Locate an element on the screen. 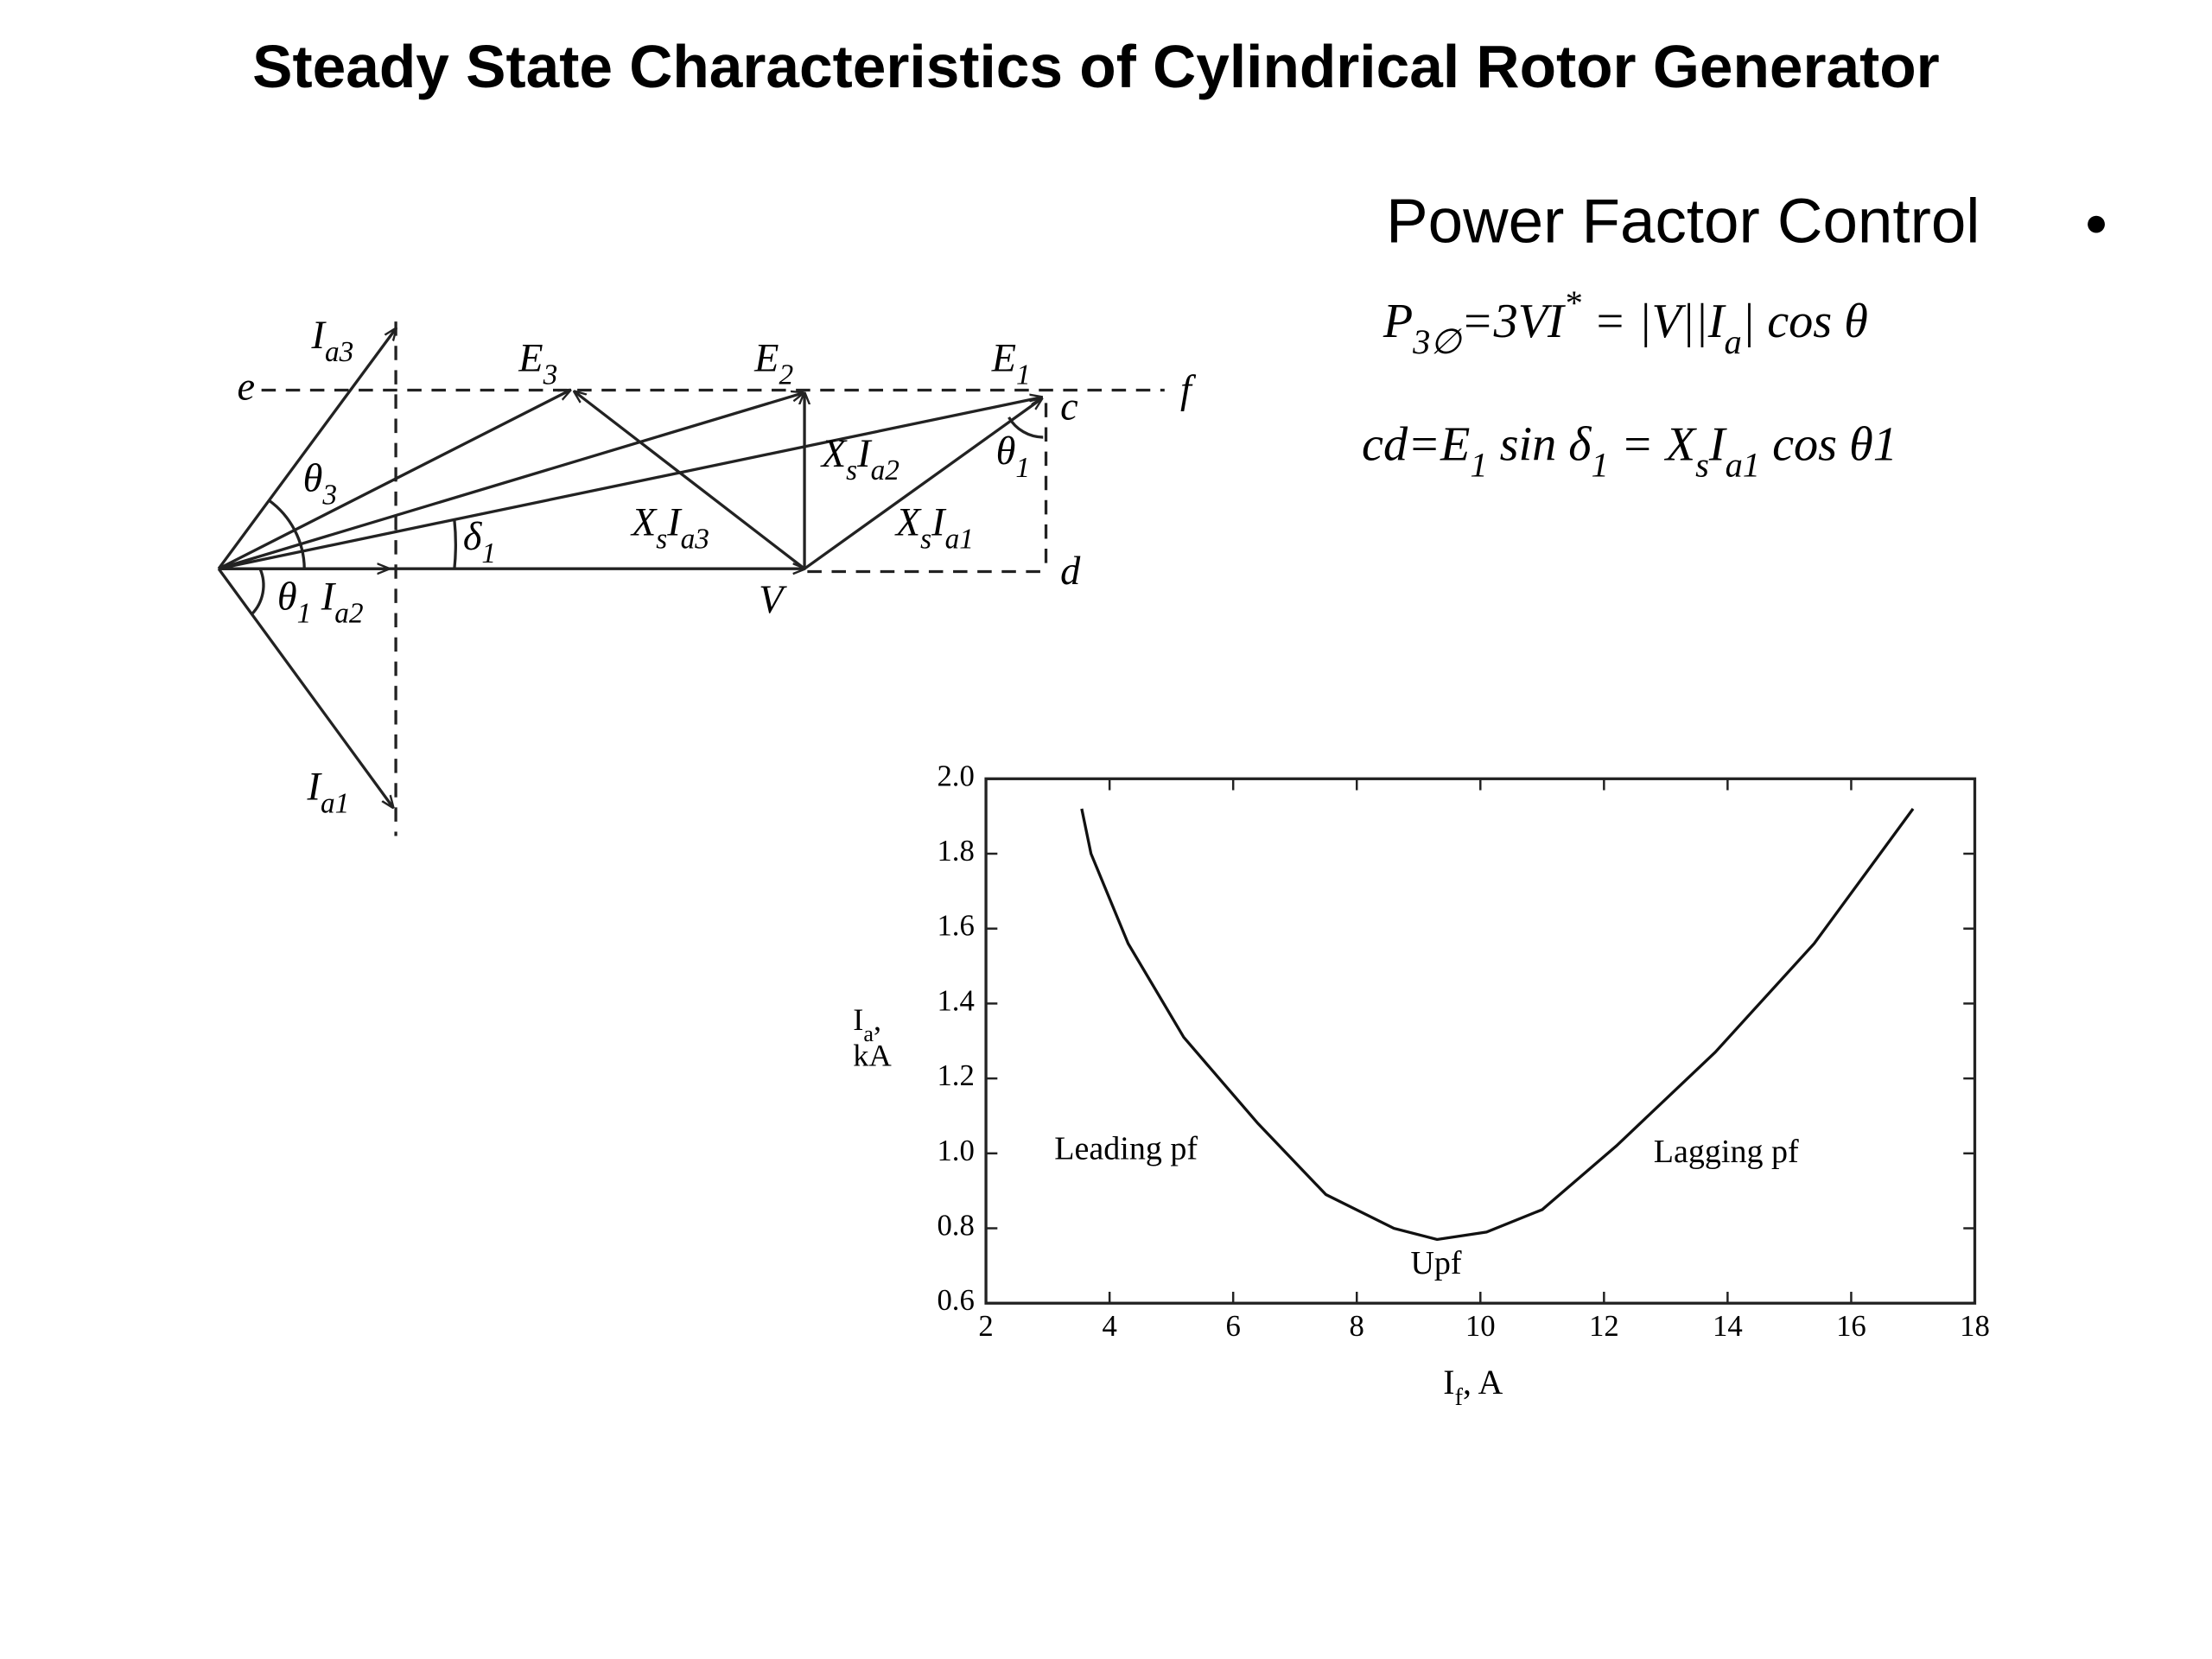  diagram-label: E2 is located at coordinates (773, 363).